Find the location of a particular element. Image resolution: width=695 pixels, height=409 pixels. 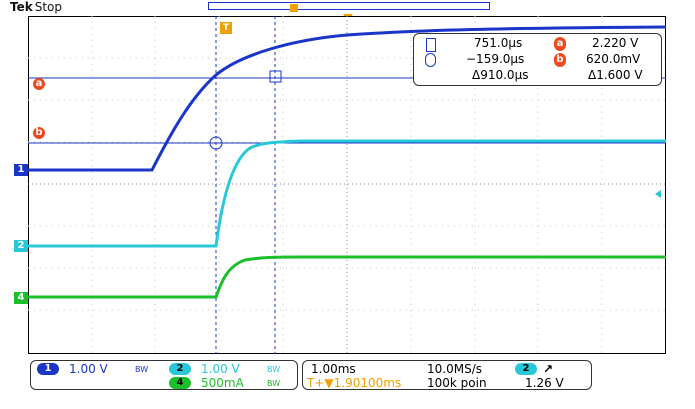

ch1-bw-icon: BW is located at coordinates (142, 369).